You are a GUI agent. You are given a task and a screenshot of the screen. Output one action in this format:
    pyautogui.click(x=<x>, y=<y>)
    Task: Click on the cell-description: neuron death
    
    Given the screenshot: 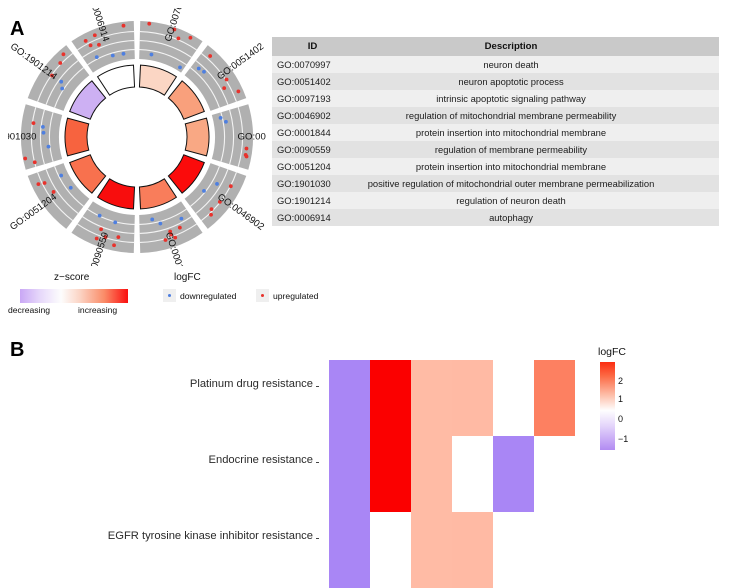 What is the action you would take?
    pyautogui.click(x=511, y=64)
    